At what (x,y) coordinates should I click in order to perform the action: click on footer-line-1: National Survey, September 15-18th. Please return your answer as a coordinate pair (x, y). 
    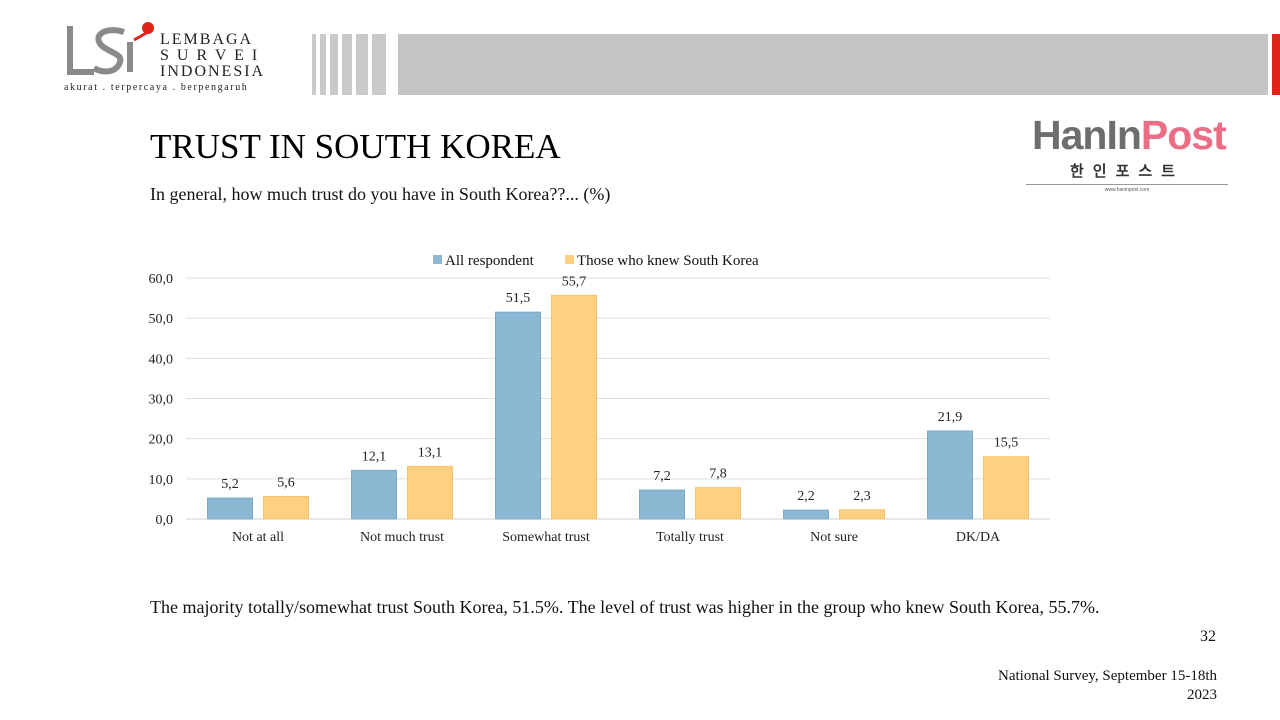
    Looking at the image, I should click on (1107, 676).